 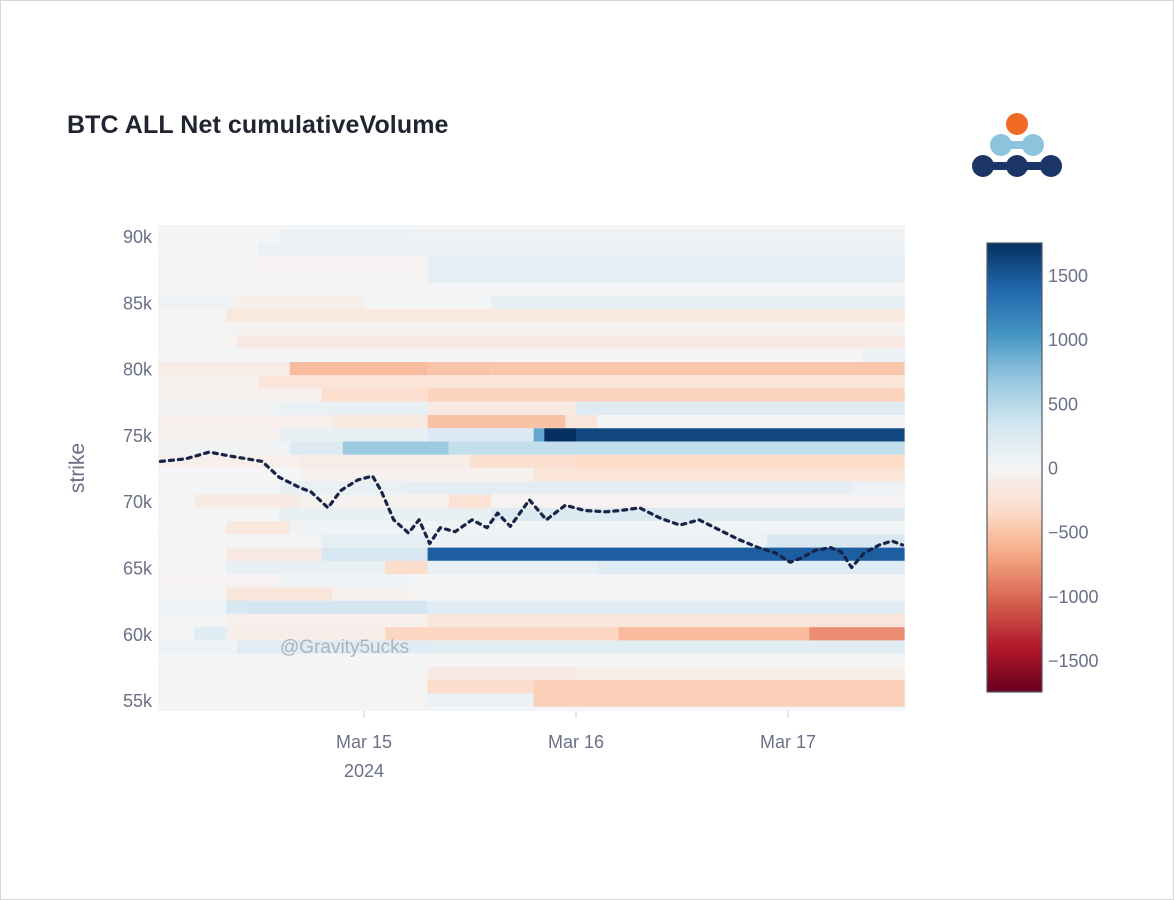 What do you see at coordinates (1068, 533) in the screenshot?
I see `colorbar-tick-label: −500` at bounding box center [1068, 533].